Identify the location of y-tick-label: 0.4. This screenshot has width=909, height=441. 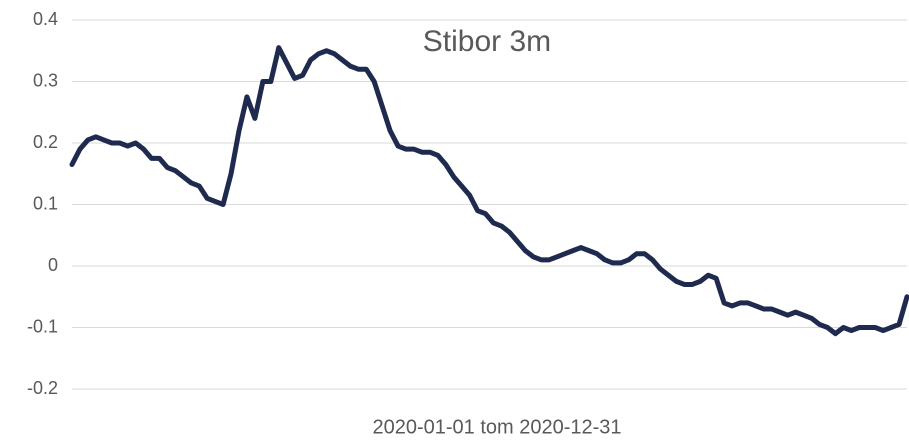
(45, 19).